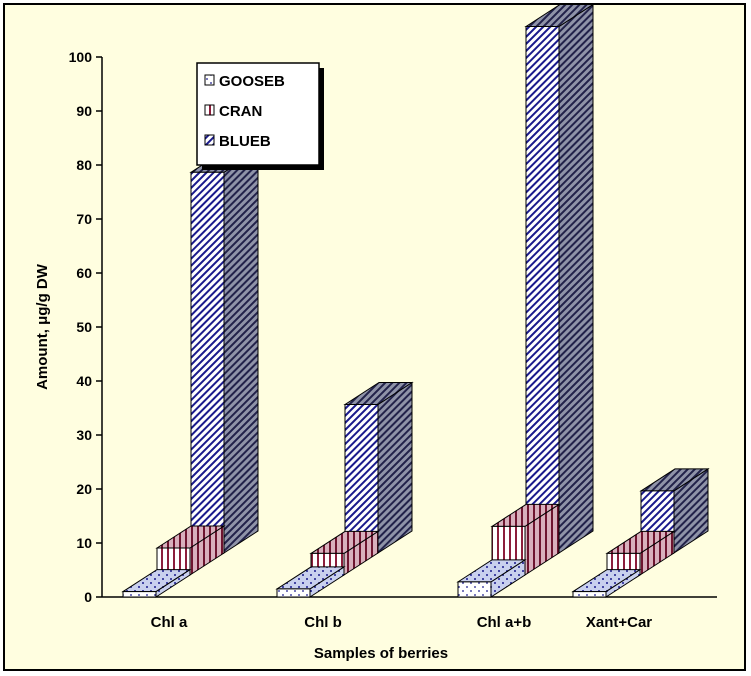  What do you see at coordinates (84, 543) in the screenshot?
I see `y-tick-label: 10` at bounding box center [84, 543].